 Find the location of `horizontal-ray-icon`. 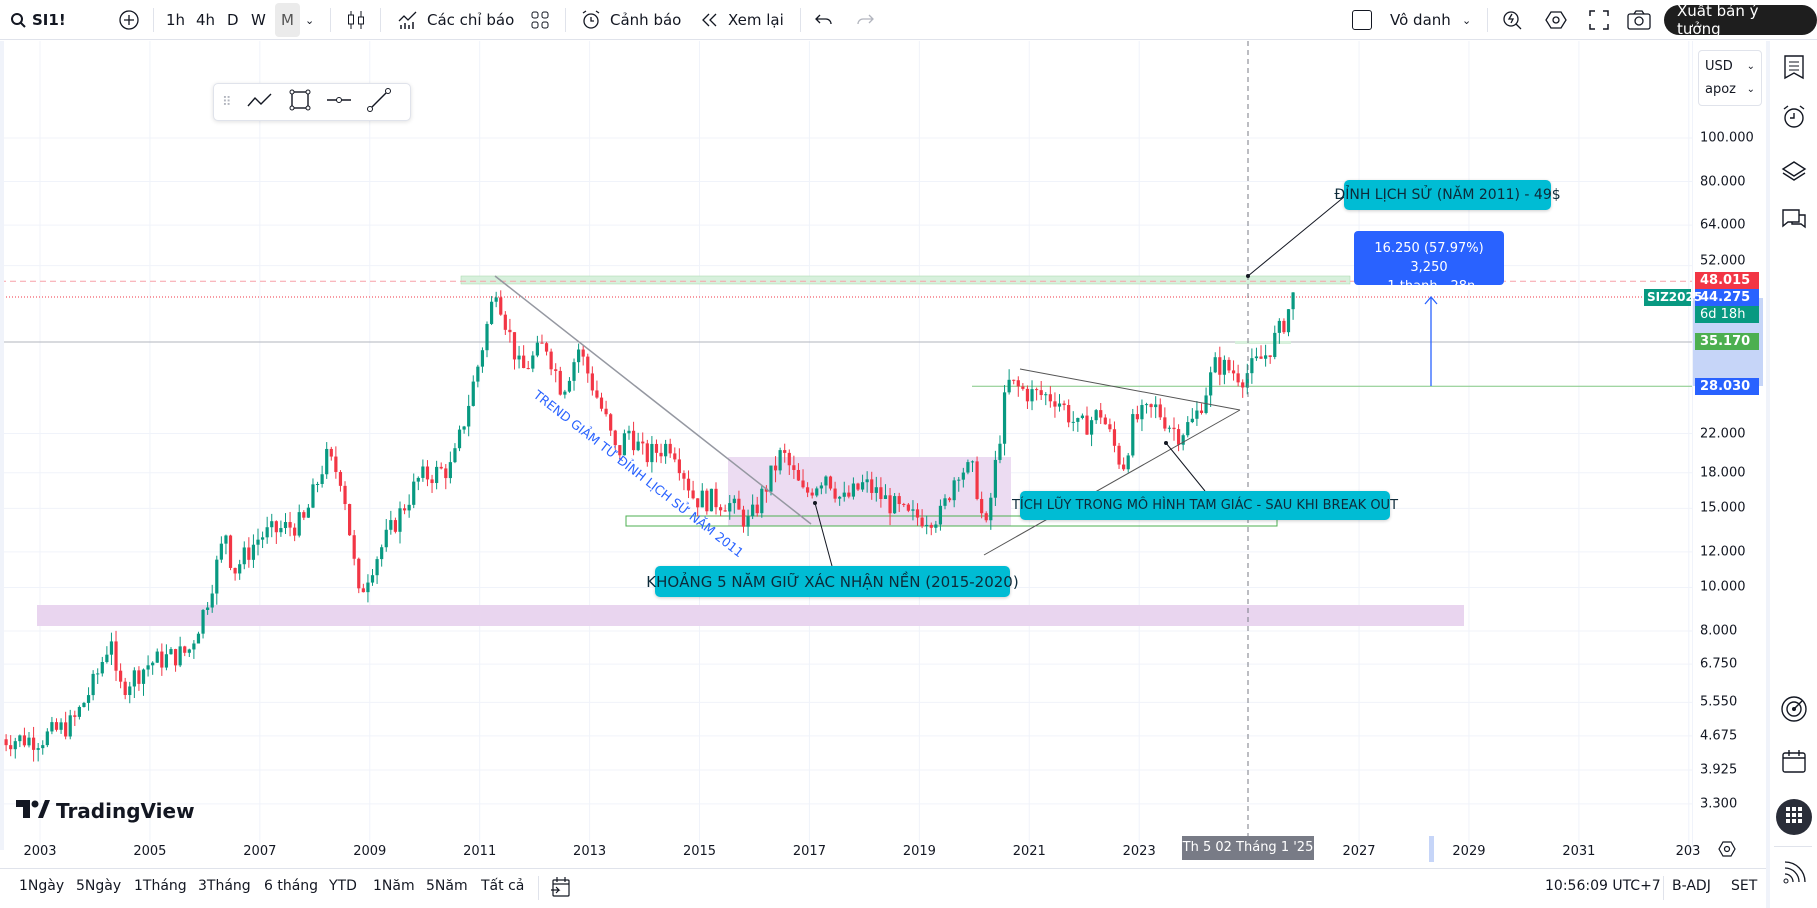

horizontal-ray-icon is located at coordinates (339, 102).